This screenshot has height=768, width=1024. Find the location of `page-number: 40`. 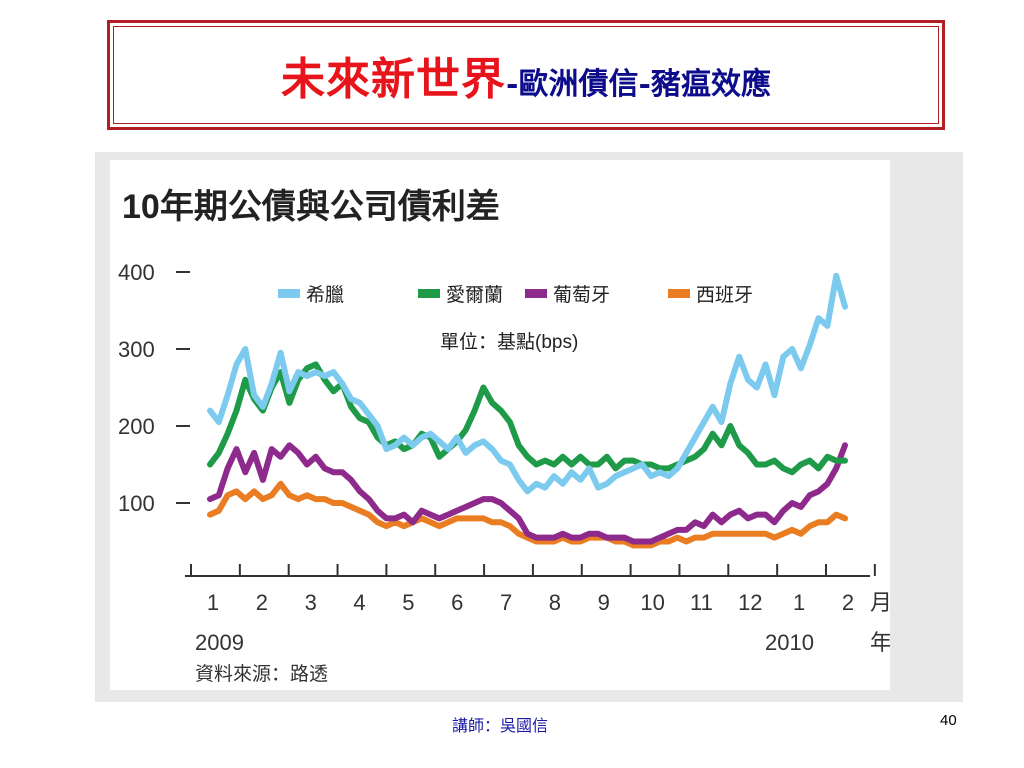

page-number: 40 is located at coordinates (948, 720).